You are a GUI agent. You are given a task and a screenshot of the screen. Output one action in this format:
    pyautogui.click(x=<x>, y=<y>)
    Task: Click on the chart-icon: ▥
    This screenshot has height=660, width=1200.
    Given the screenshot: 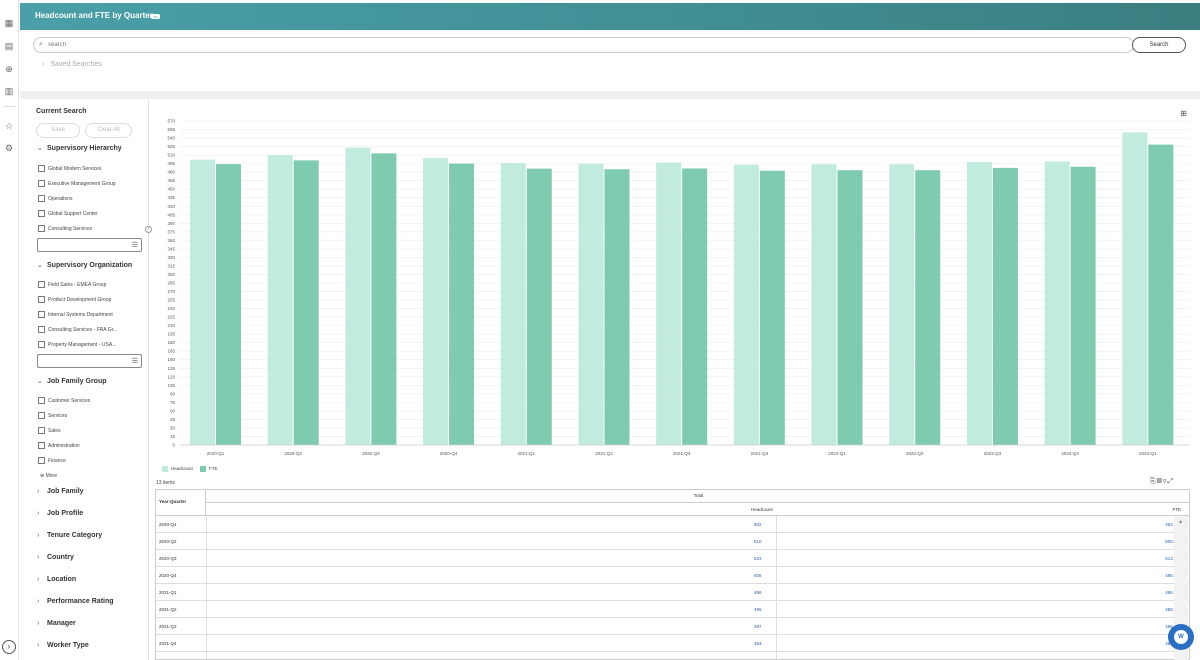 What is the action you would take?
    pyautogui.click(x=9, y=91)
    